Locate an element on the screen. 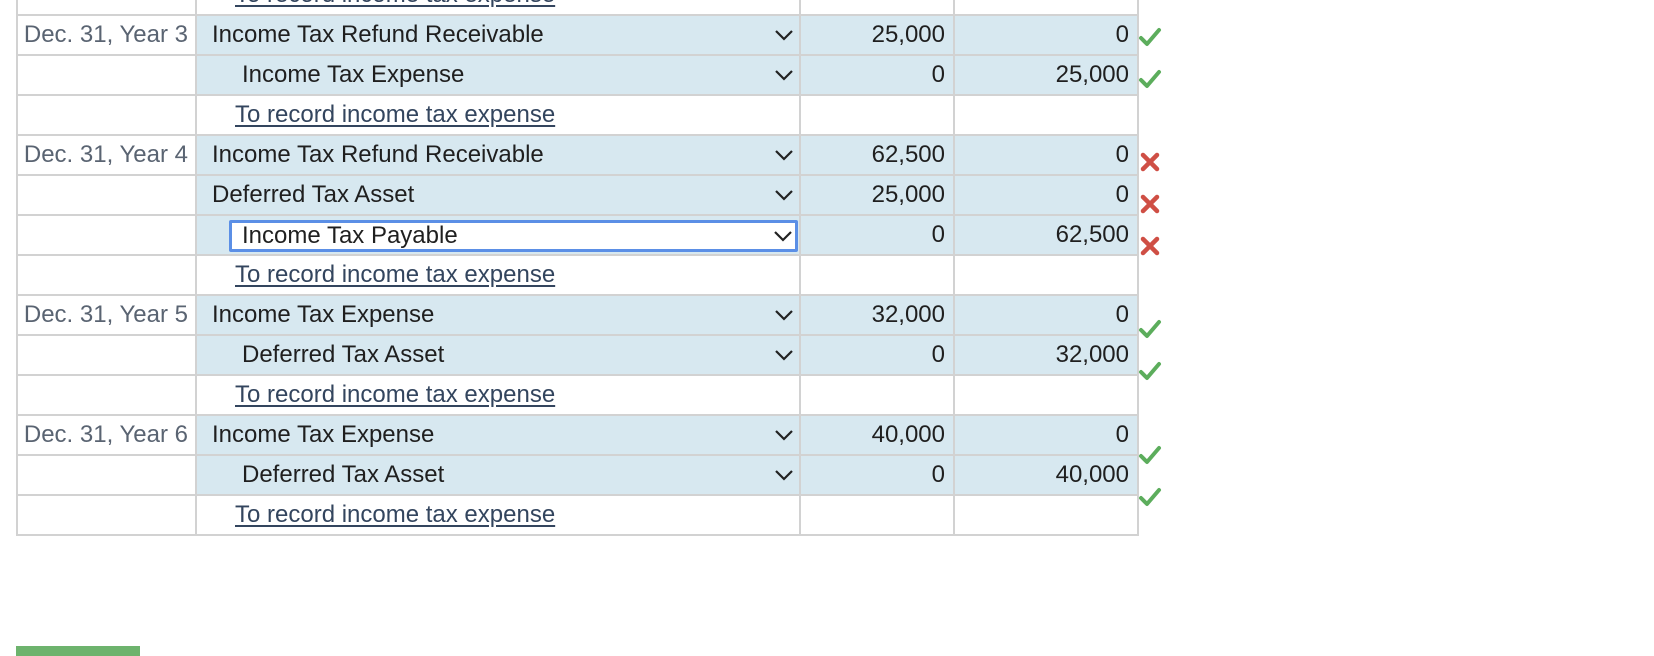 This screenshot has width=1654, height=656. credit-input: 40,000 is located at coordinates (1046, 475).